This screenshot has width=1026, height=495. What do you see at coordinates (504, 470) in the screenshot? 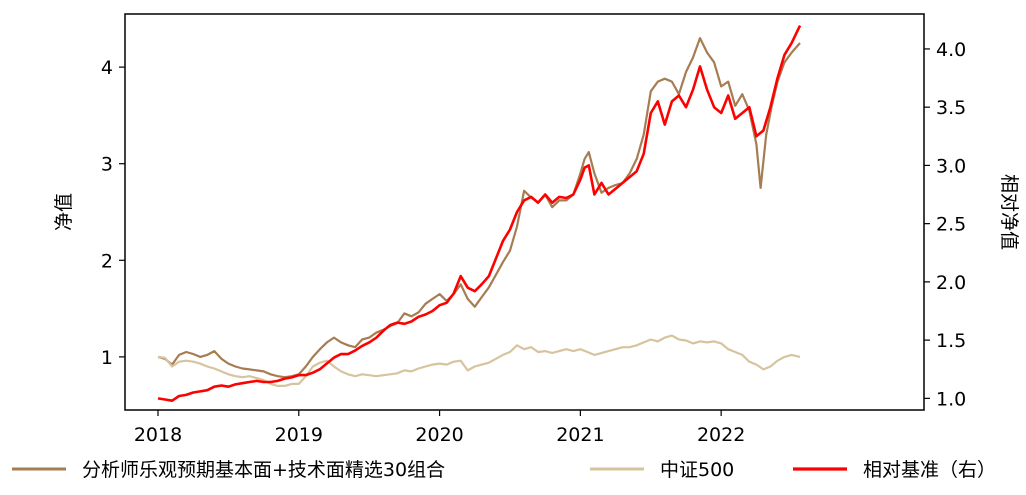
I see `legend: 分析师乐观预期基本面+技术面精选30组合 中证500 相对基准（右）` at bounding box center [504, 470].